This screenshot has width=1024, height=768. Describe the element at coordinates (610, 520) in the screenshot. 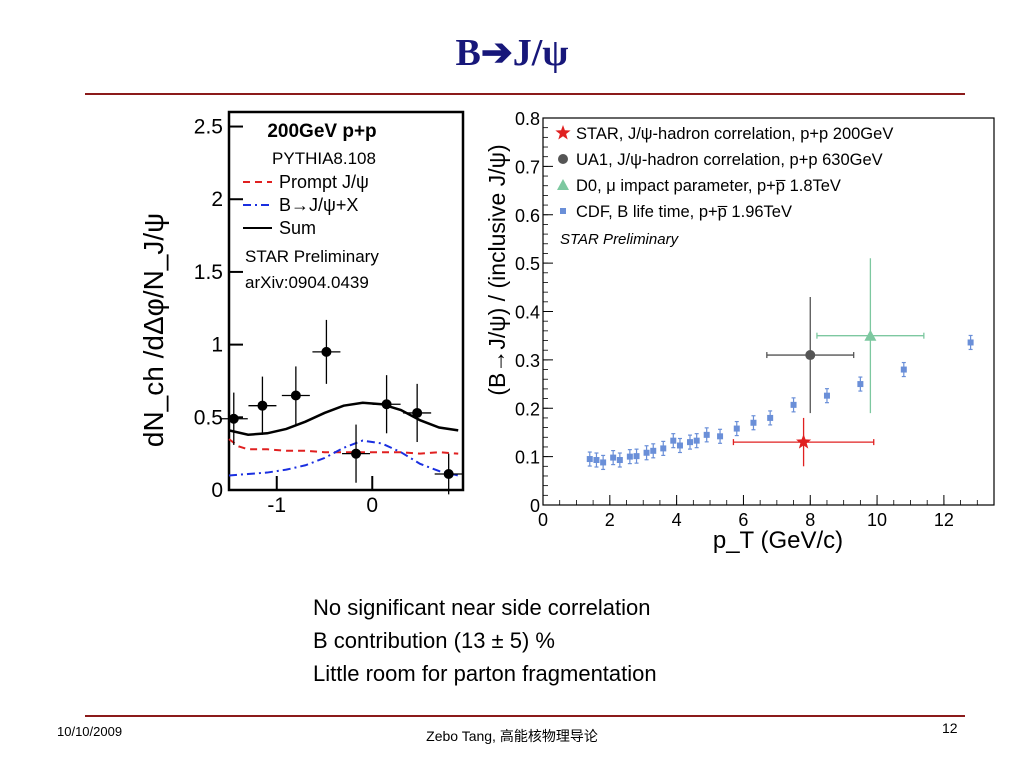

I see `x-tick-label: 2` at that location.